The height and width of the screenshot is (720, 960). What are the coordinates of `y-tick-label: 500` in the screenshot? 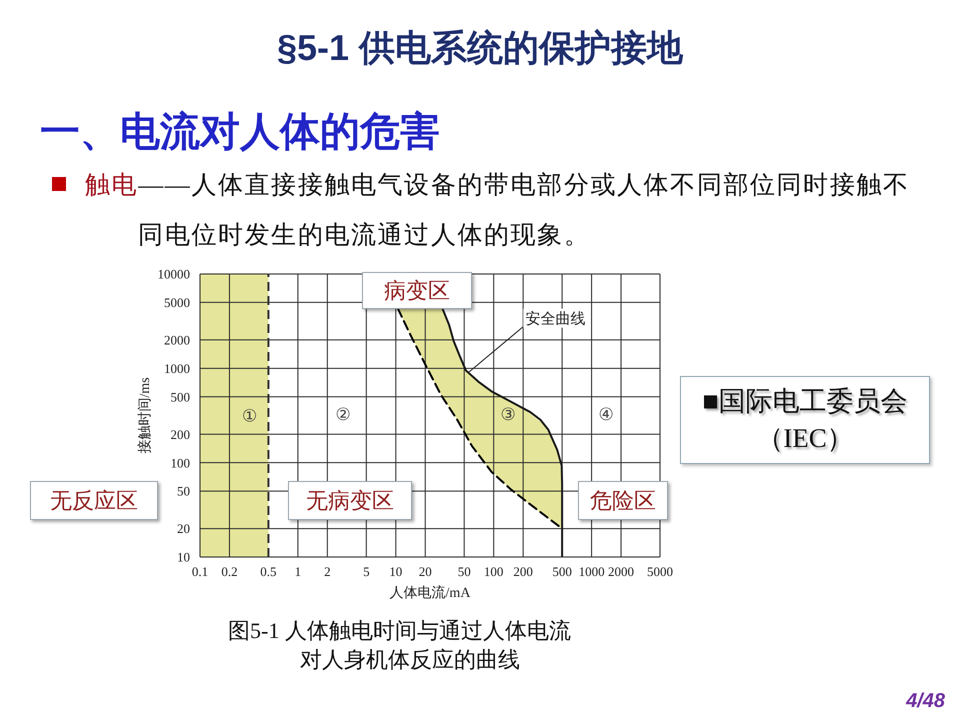 It's located at (180, 396).